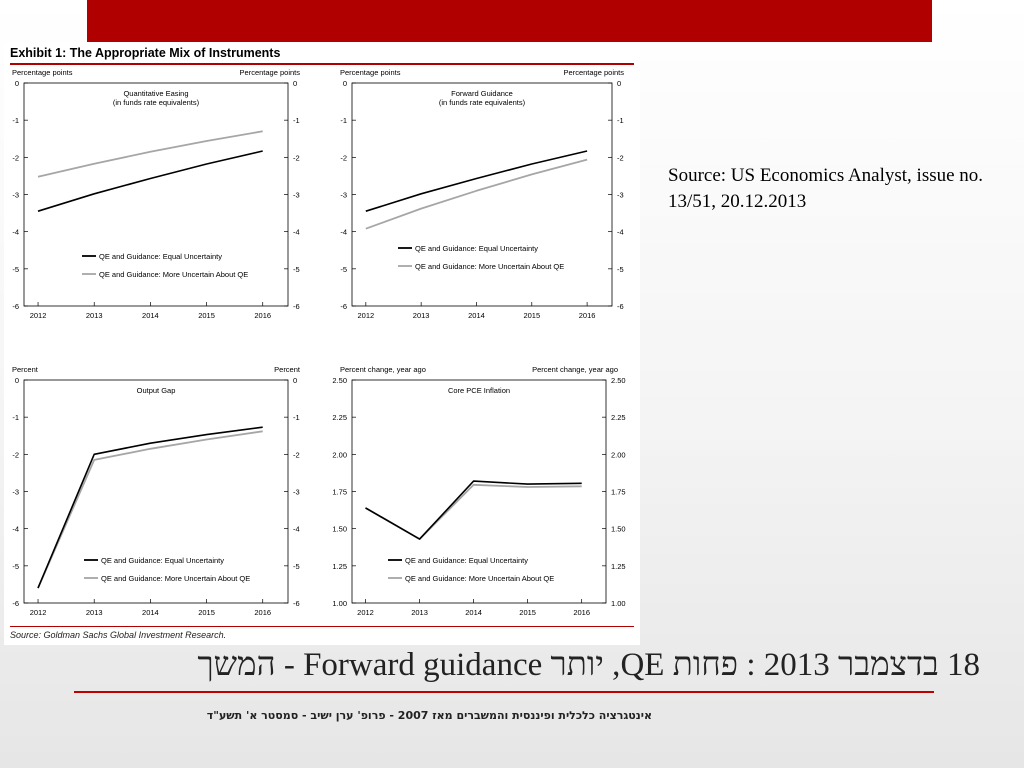 Image resolution: width=1024 pixels, height=768 pixels. What do you see at coordinates (287, 369) in the screenshot?
I see `y-axis-label-right: Percent` at bounding box center [287, 369].